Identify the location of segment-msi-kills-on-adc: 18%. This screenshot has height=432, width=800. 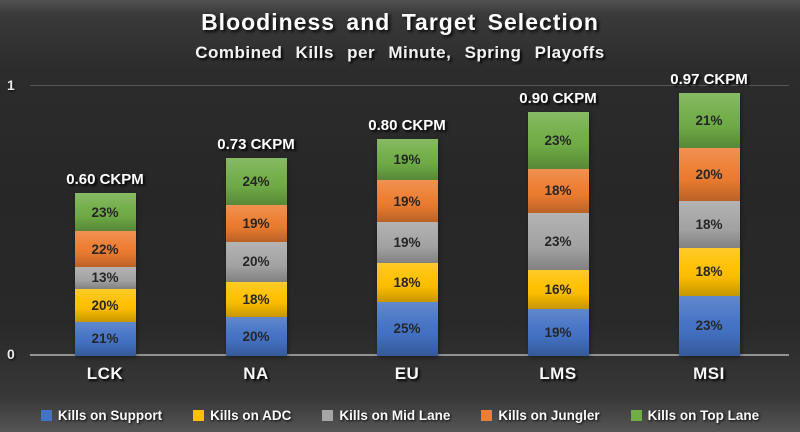
(709, 272).